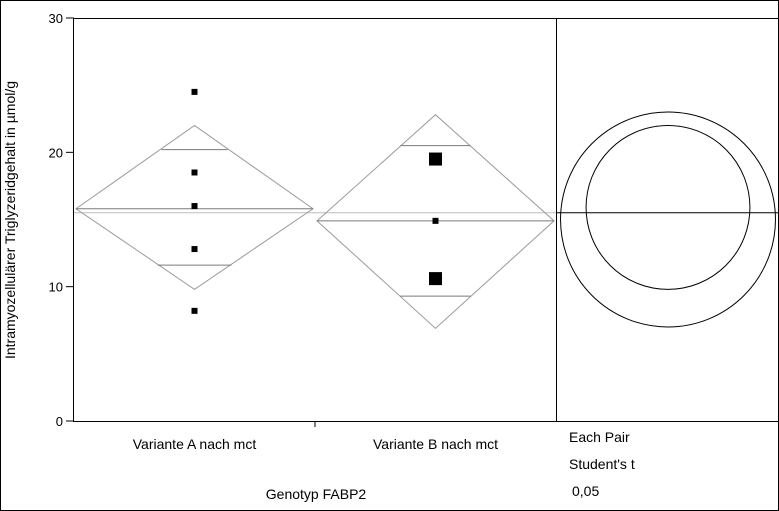 This screenshot has height=511, width=779. Describe the element at coordinates (585, 491) in the screenshot. I see `comparison-label-alpha: 0,05` at that location.